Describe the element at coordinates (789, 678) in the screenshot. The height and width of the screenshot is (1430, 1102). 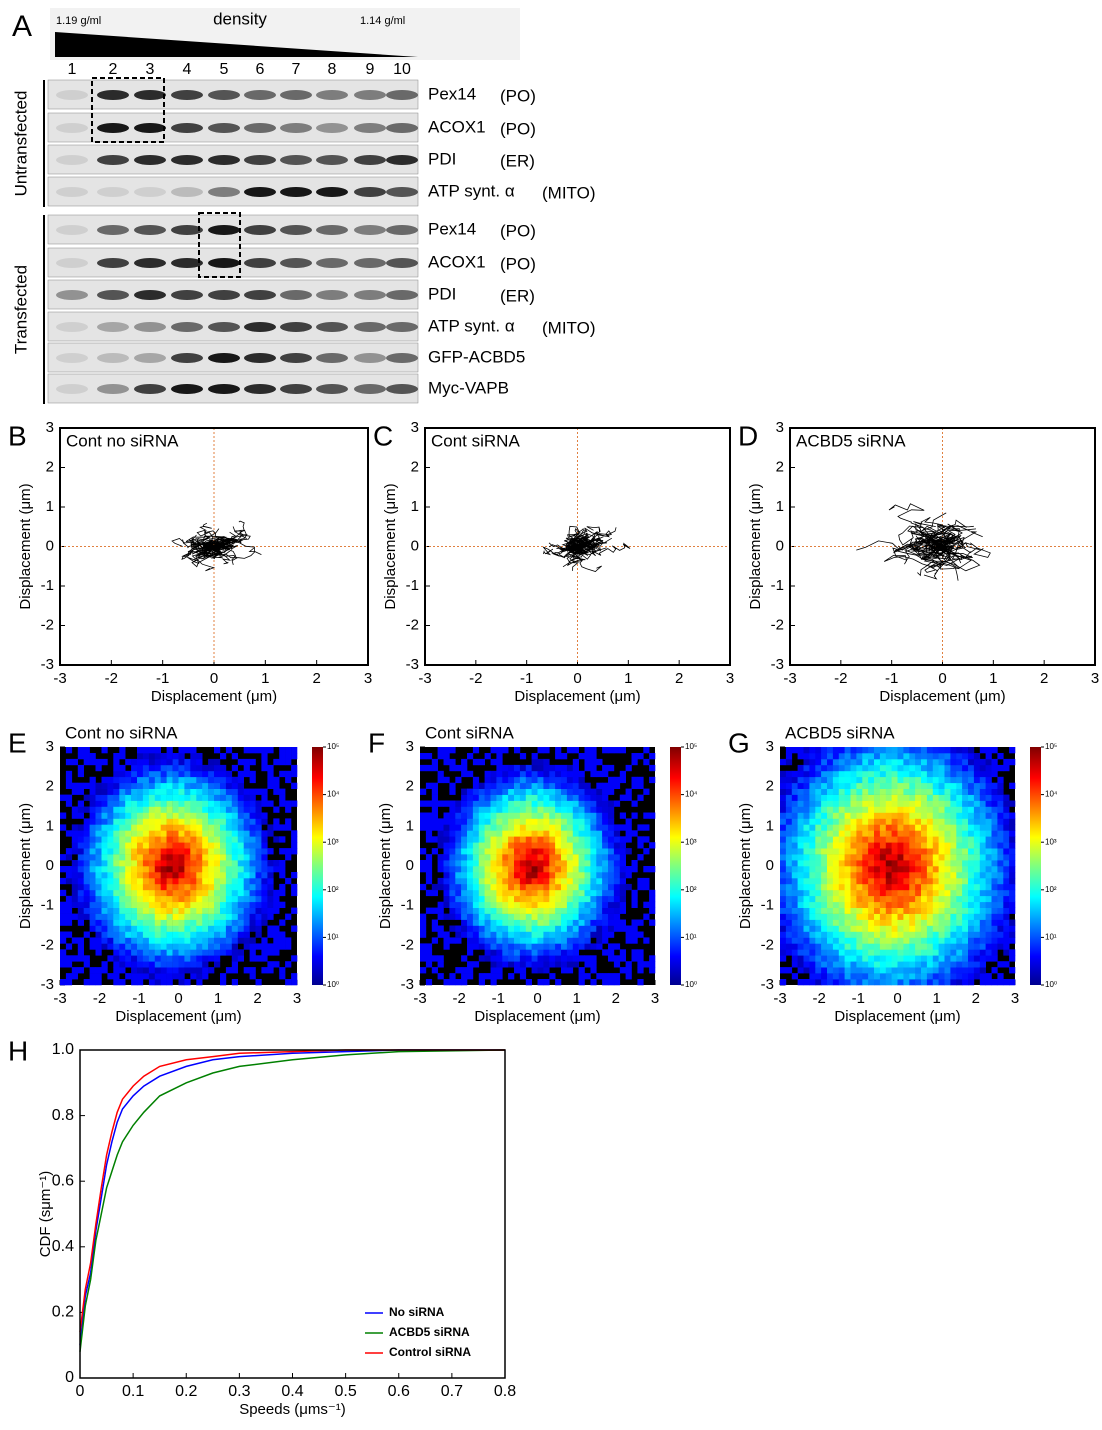
I see `x-tick-label: -3` at that location.